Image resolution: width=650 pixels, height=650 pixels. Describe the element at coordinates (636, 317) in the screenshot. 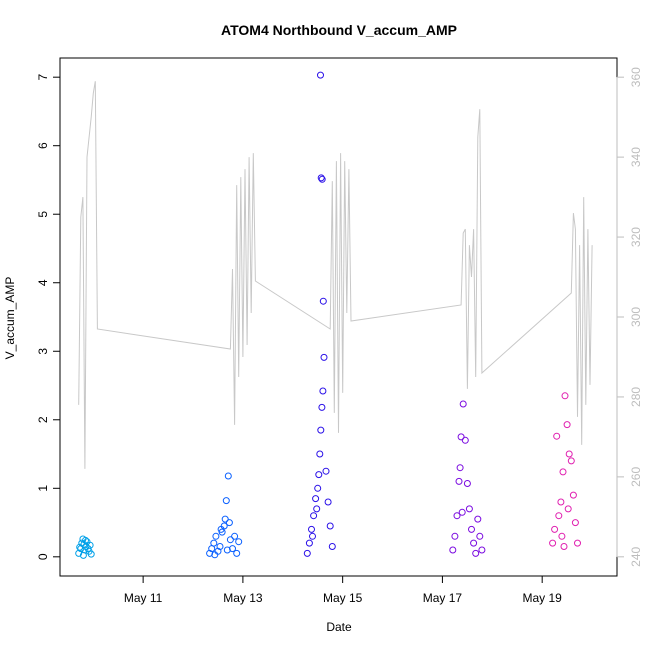

I see `y2-tick-label: 300` at that location.